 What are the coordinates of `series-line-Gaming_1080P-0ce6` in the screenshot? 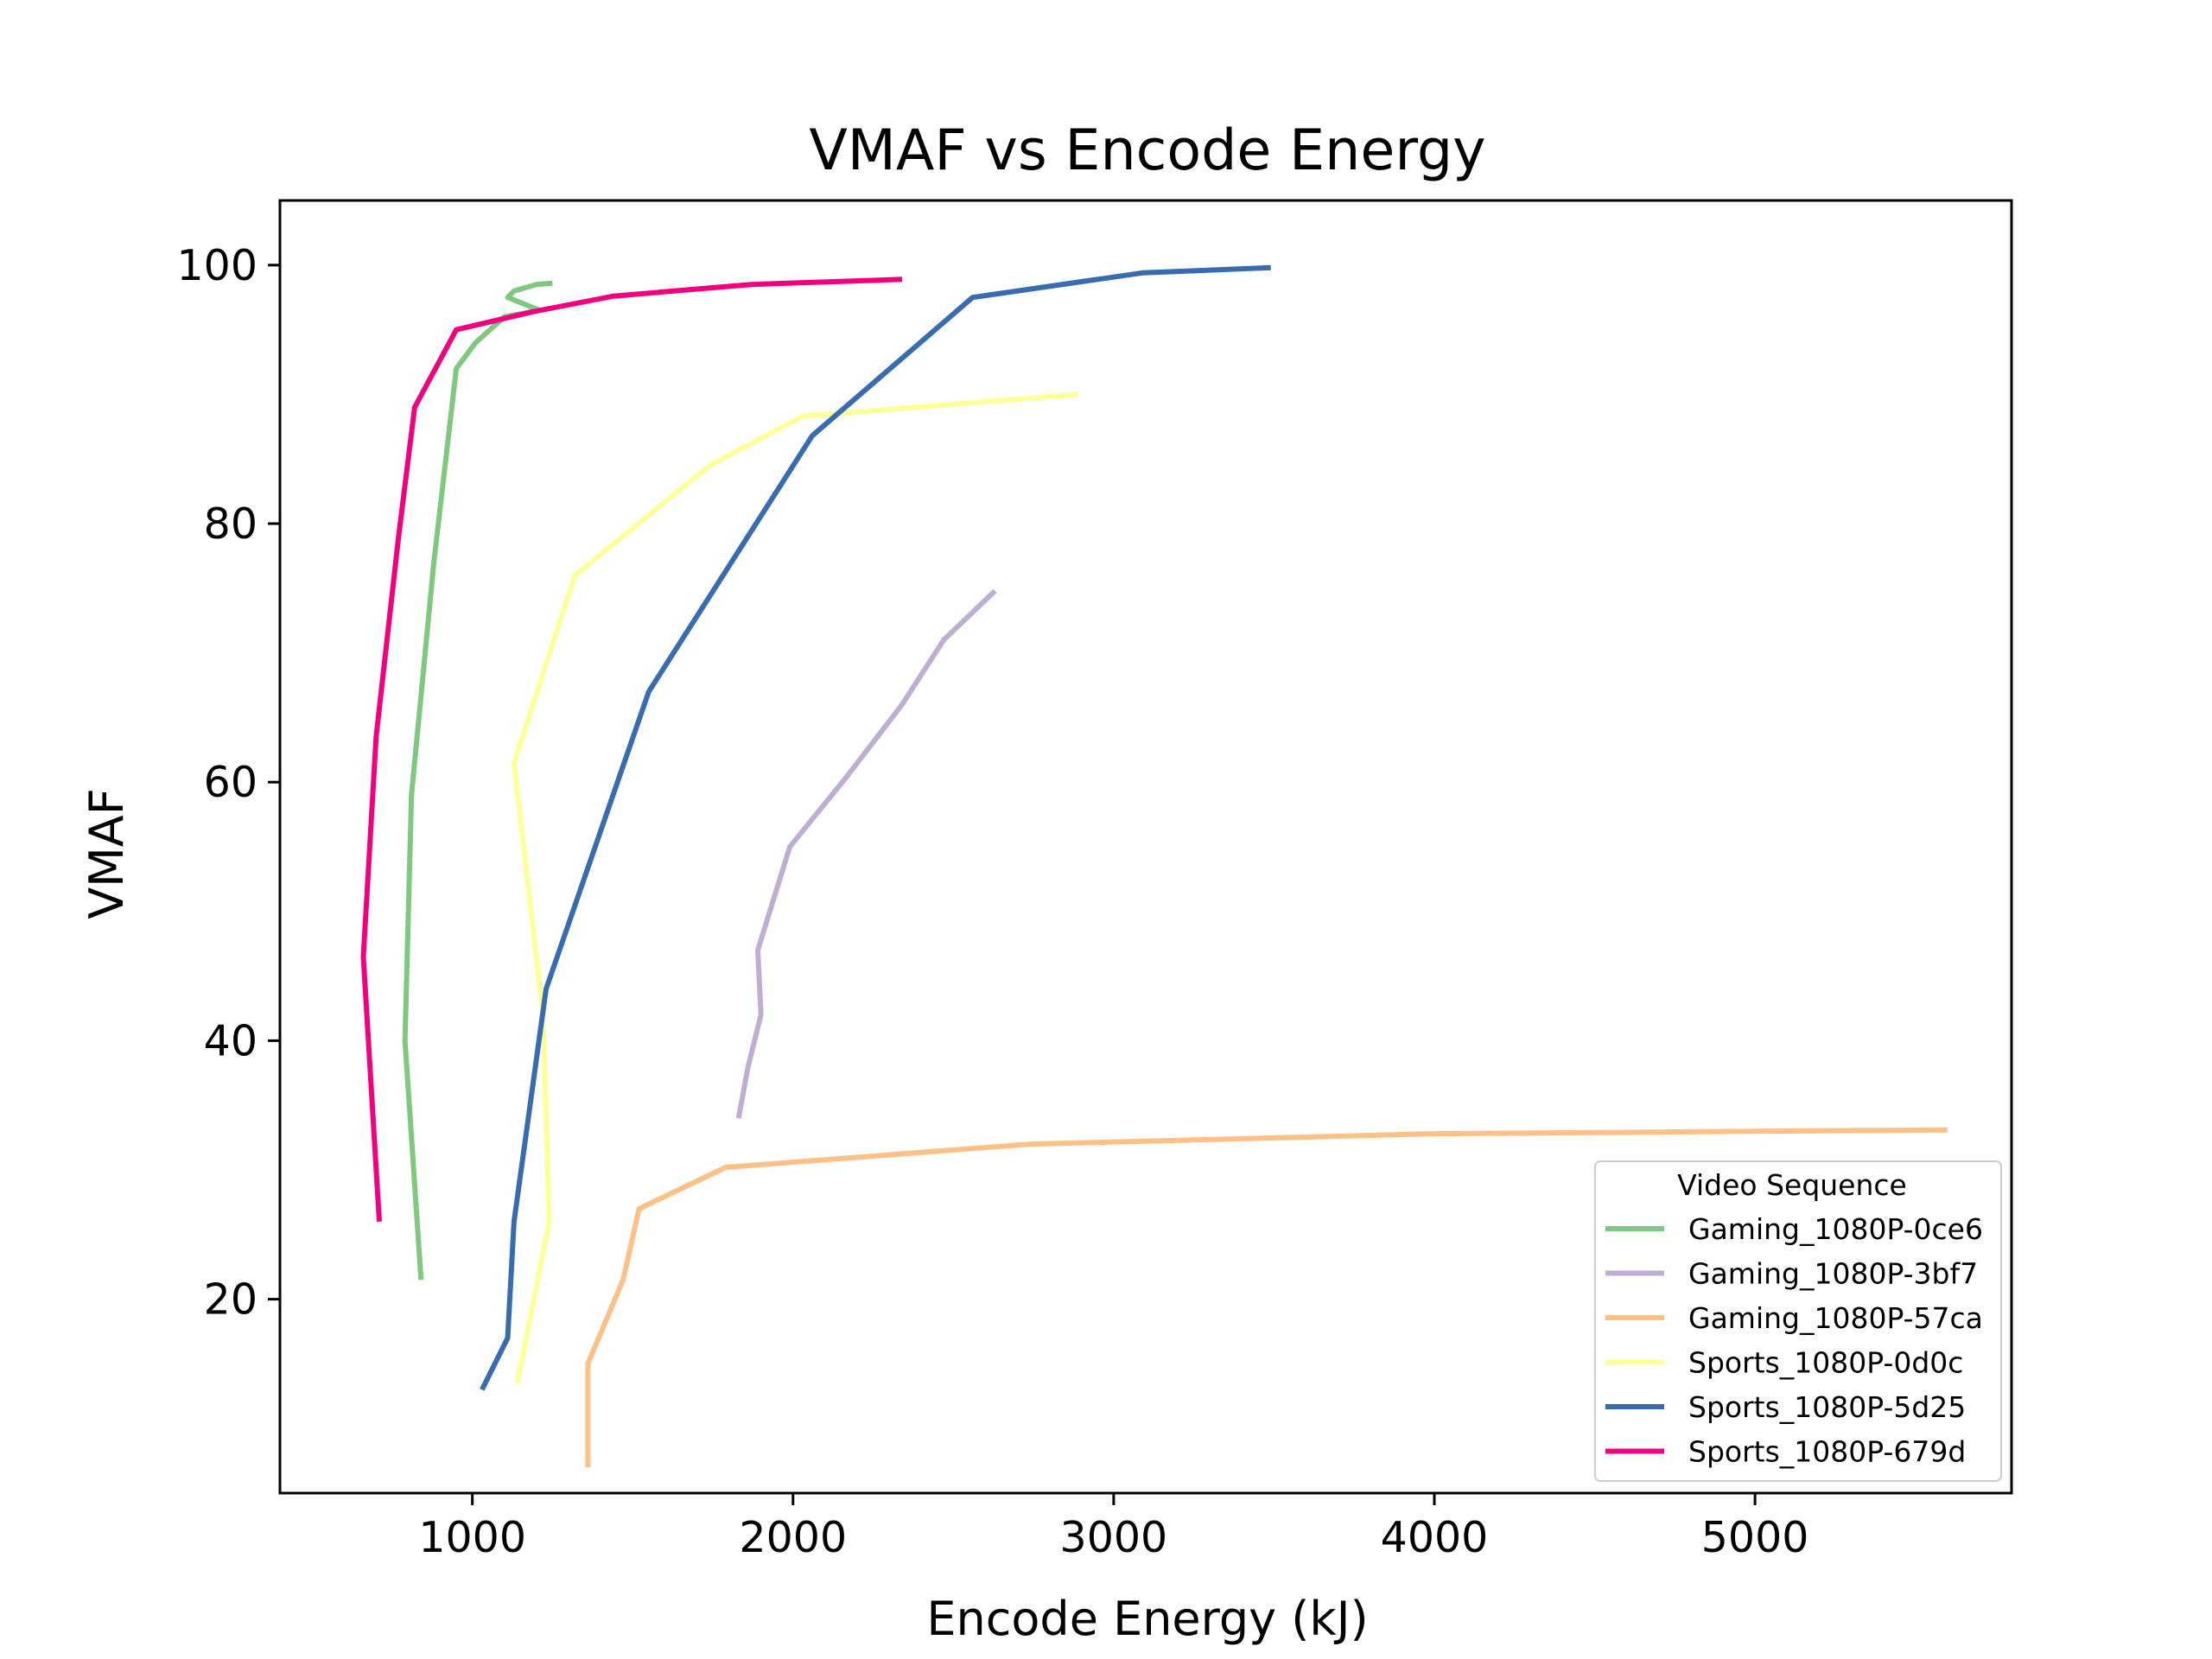 It's located at (477, 780).